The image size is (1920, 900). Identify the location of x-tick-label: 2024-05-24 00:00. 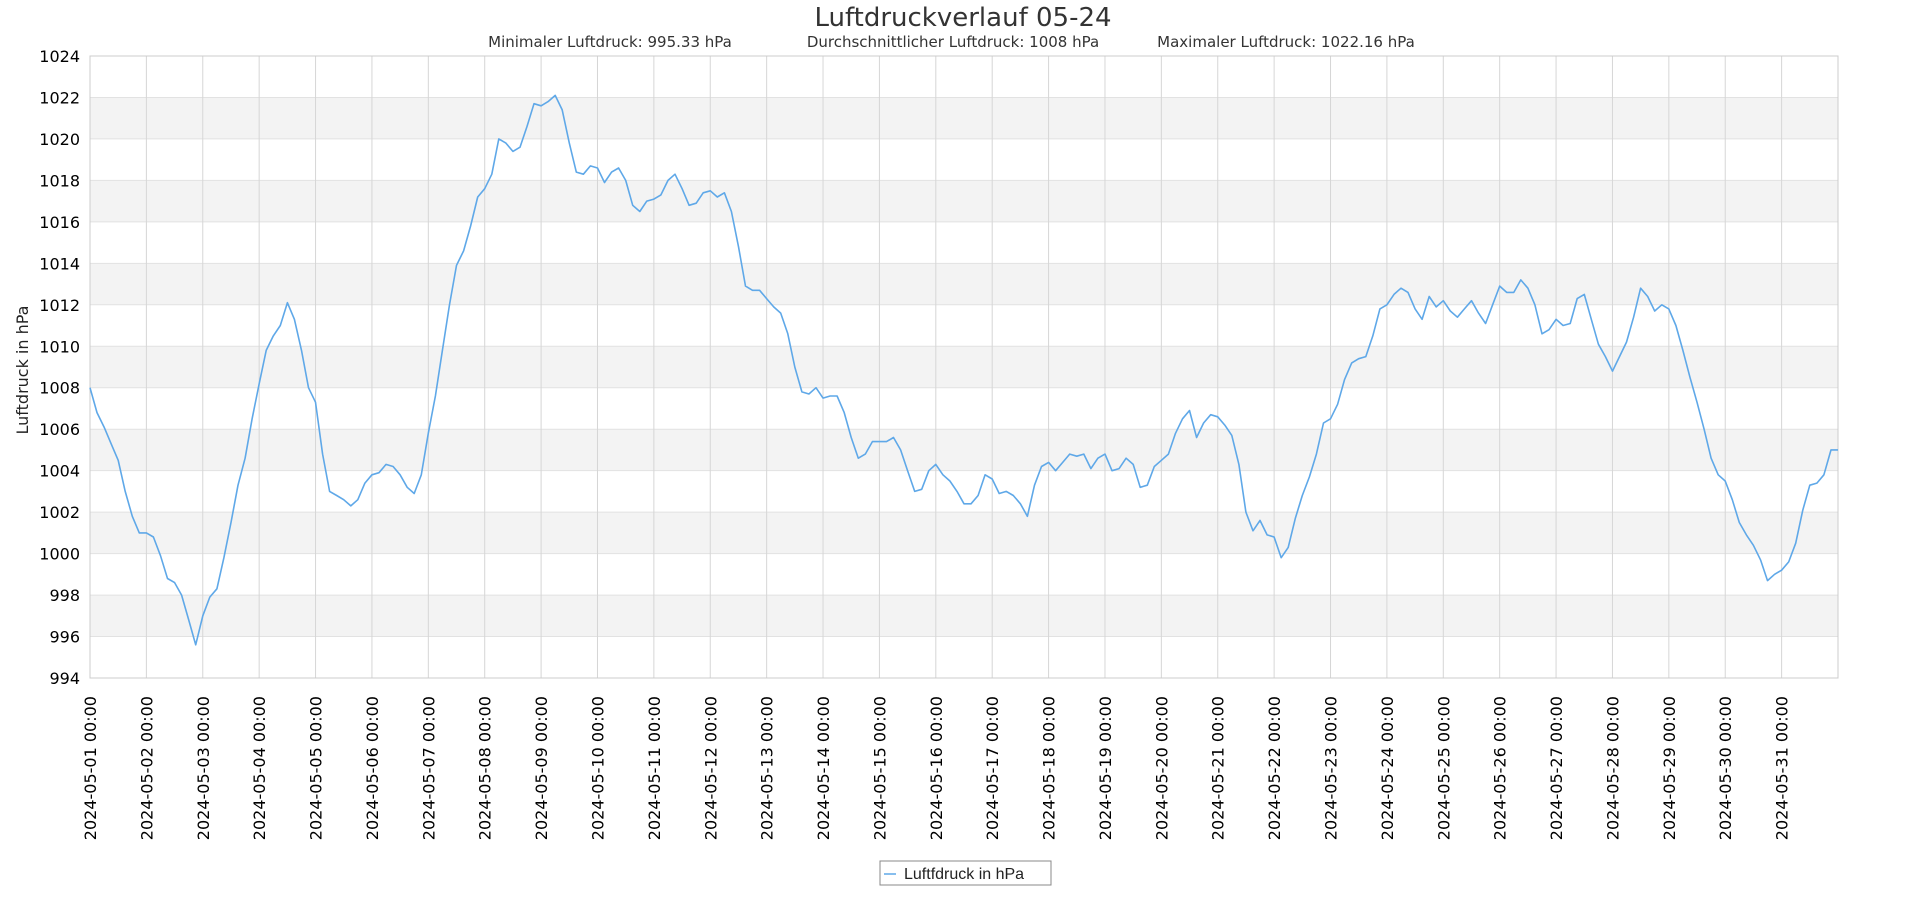
(1387, 768).